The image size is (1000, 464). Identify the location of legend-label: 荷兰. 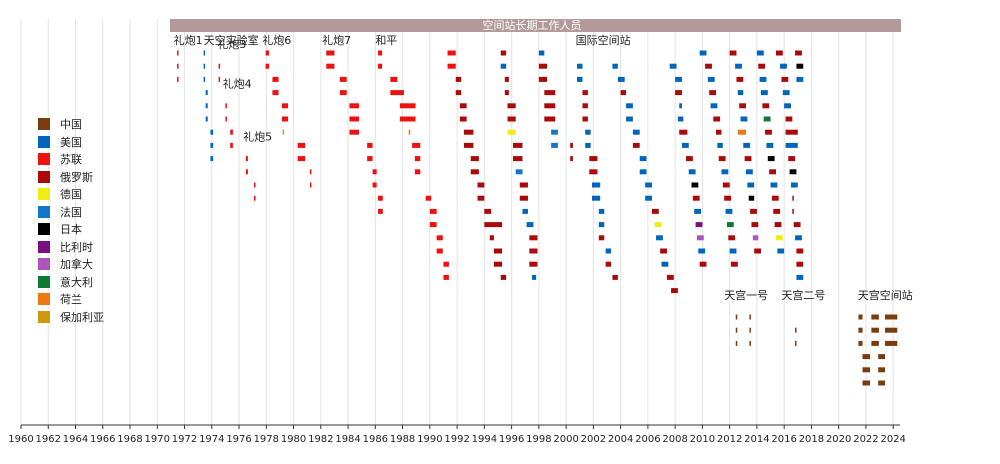
(71, 299).